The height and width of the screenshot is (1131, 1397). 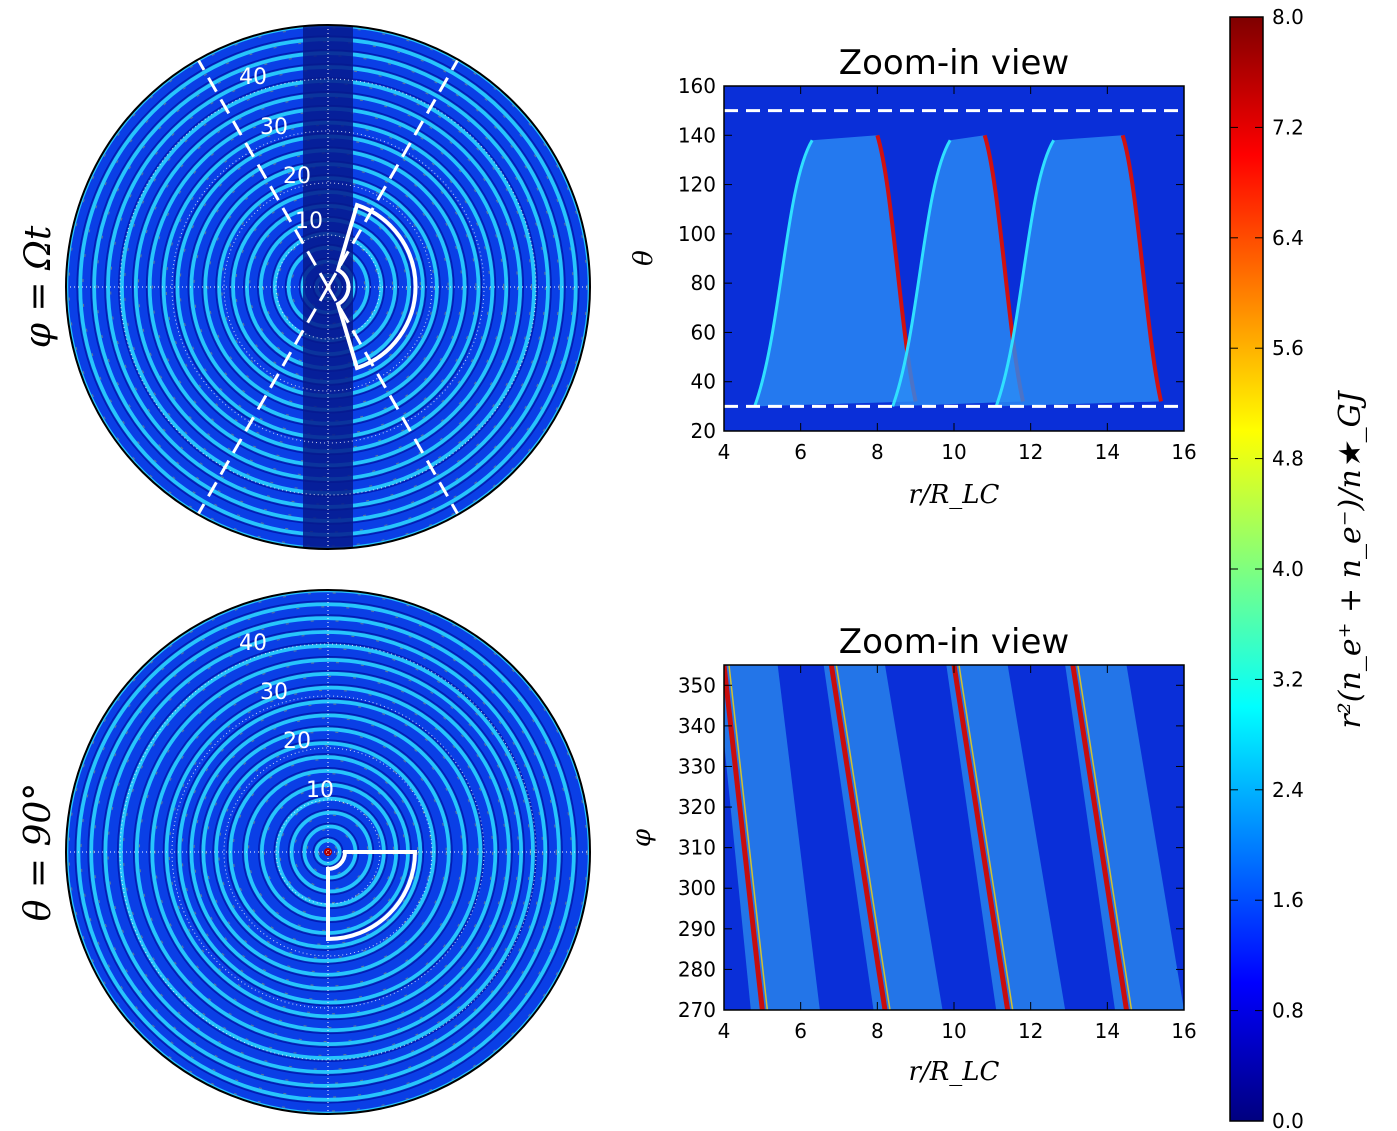 I want to click on y-tick-label: 290, so click(x=697, y=929).